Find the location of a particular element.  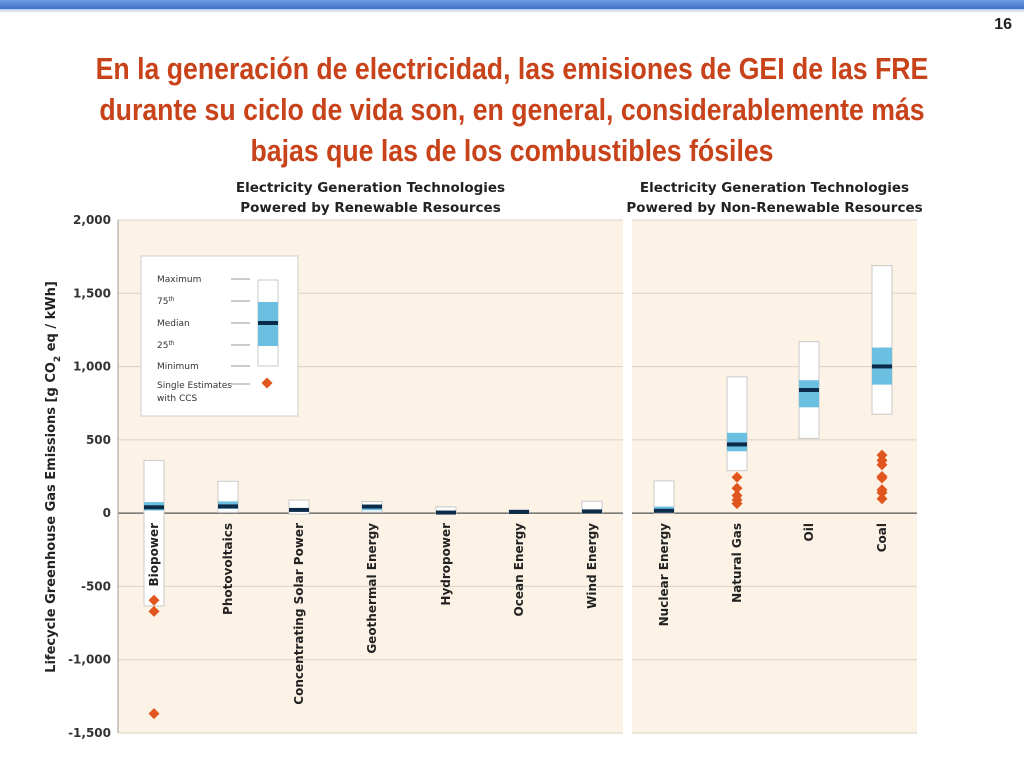

box-concentrating-solar-power is located at coordinates (299, 507).